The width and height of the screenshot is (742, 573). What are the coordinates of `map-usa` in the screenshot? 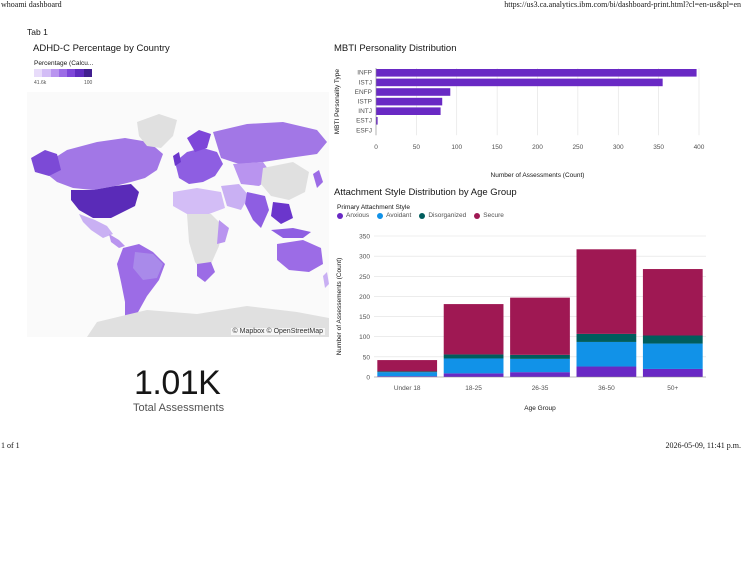 It's located at (105, 201).